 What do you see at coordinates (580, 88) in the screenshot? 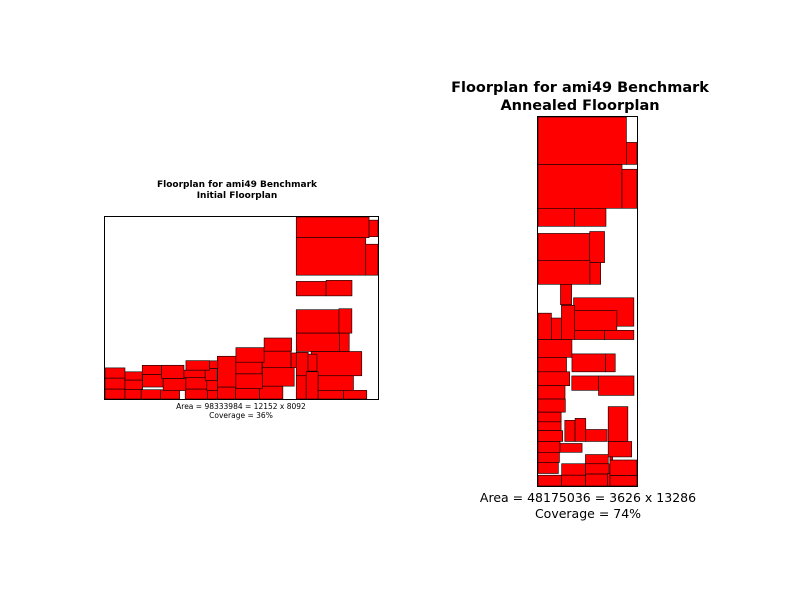
I see `annealed-title-line1: Floorplan for ami49 Benchmark` at bounding box center [580, 88].